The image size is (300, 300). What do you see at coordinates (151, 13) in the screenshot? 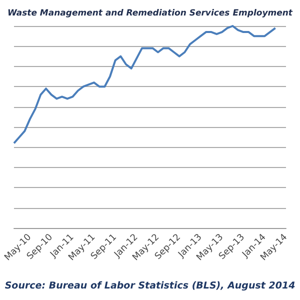
I see `chart-title: Waste Management and Remediation Services Employment` at bounding box center [151, 13].